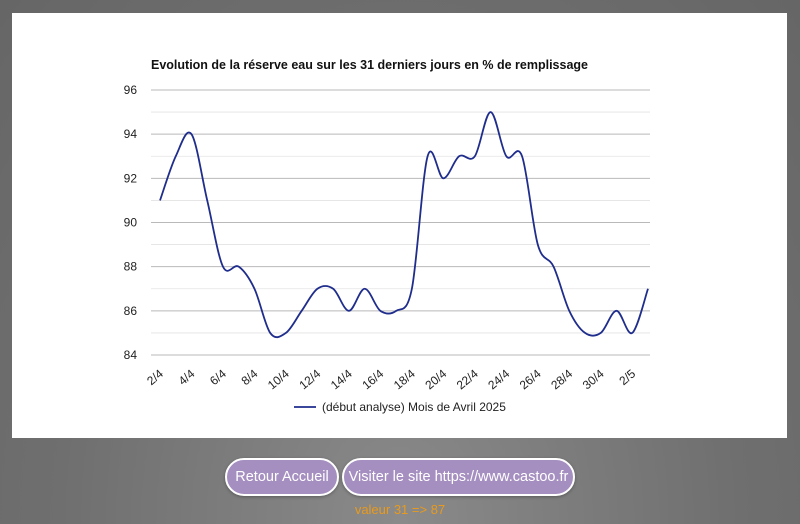  Describe the element at coordinates (627, 377) in the screenshot. I see `x-tick-label: 2/5` at that location.